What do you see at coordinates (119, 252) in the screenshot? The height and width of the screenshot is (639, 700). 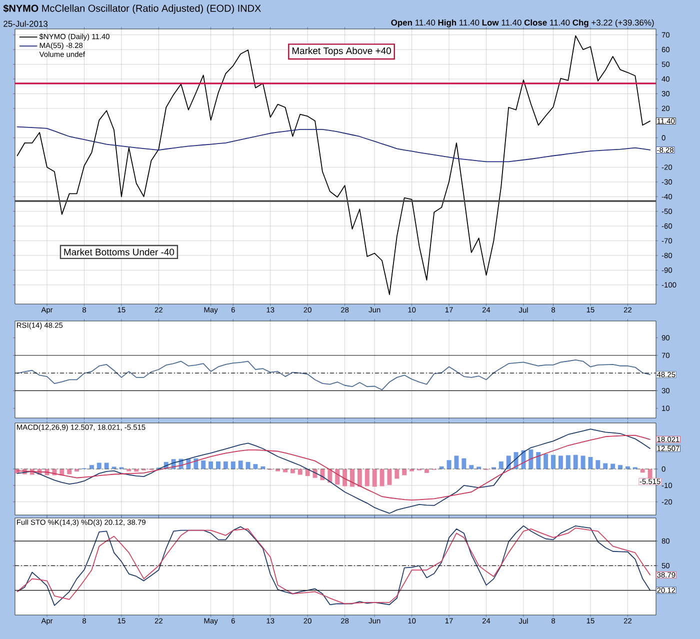 I see `annotation: Market Bottoms Under -40` at bounding box center [119, 252].